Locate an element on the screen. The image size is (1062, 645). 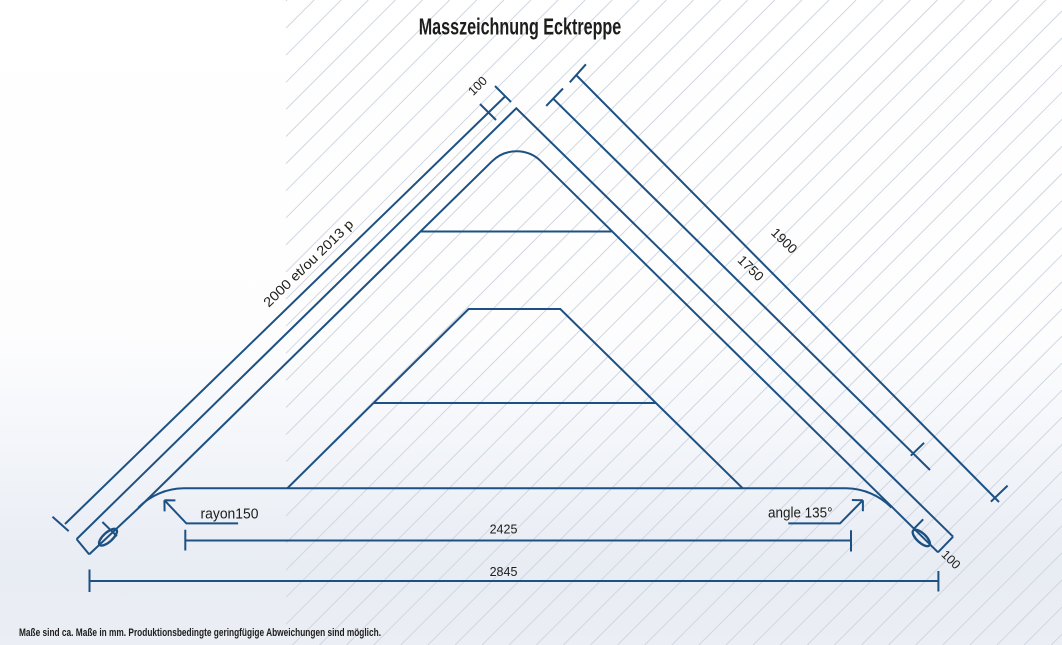
svg-text: Masszeichnung Ecktreppe is located at coordinates (520, 27).